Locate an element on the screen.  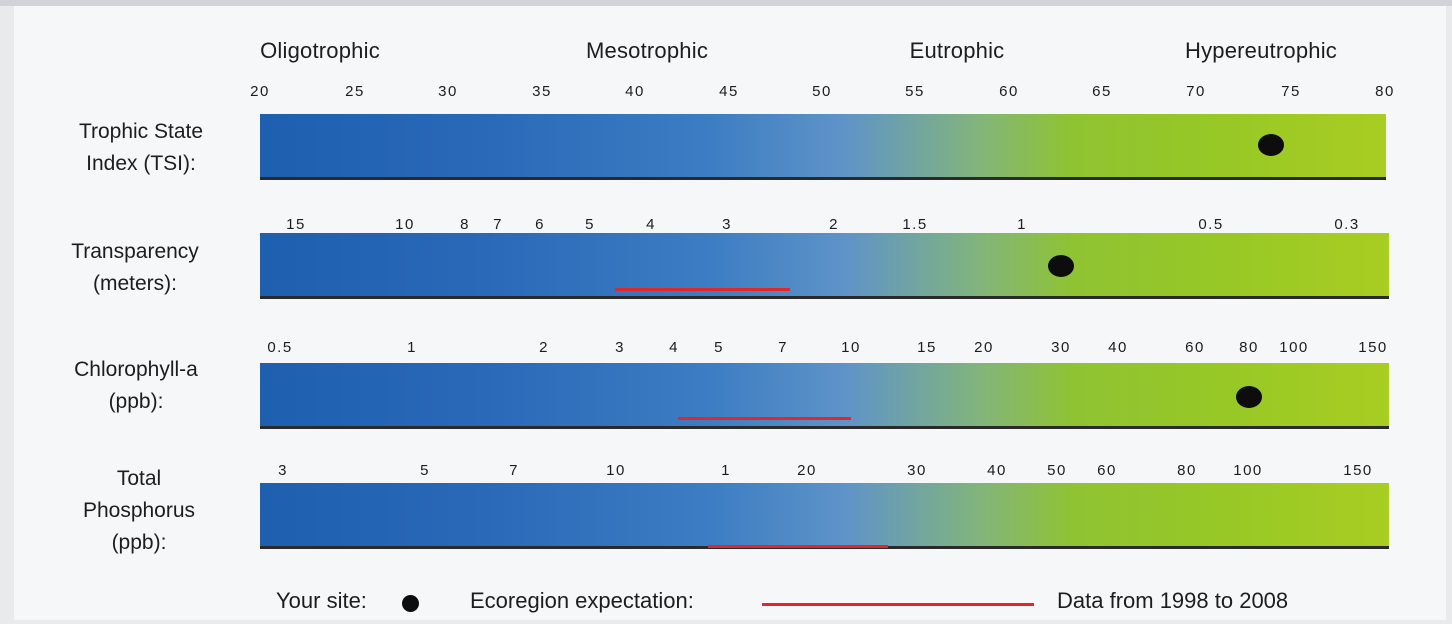
top-strip is located at coordinates (726, 3).